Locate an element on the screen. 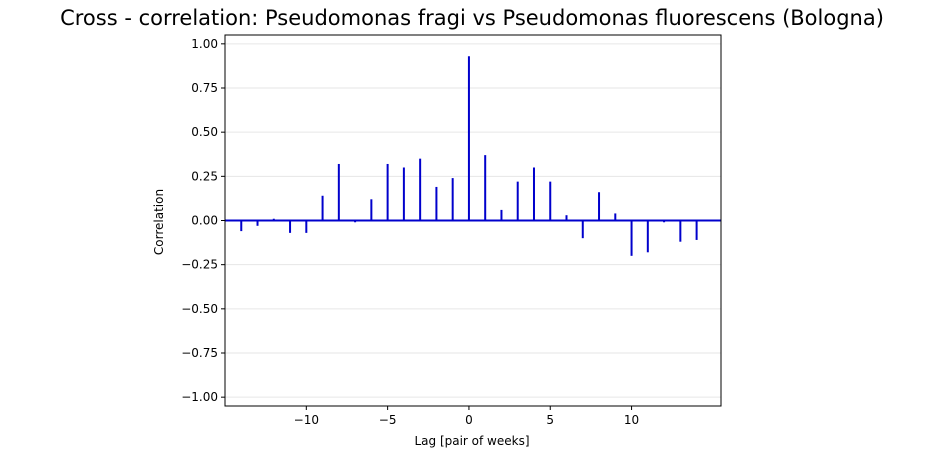  y-tick-label: 0.75 is located at coordinates (204, 88).